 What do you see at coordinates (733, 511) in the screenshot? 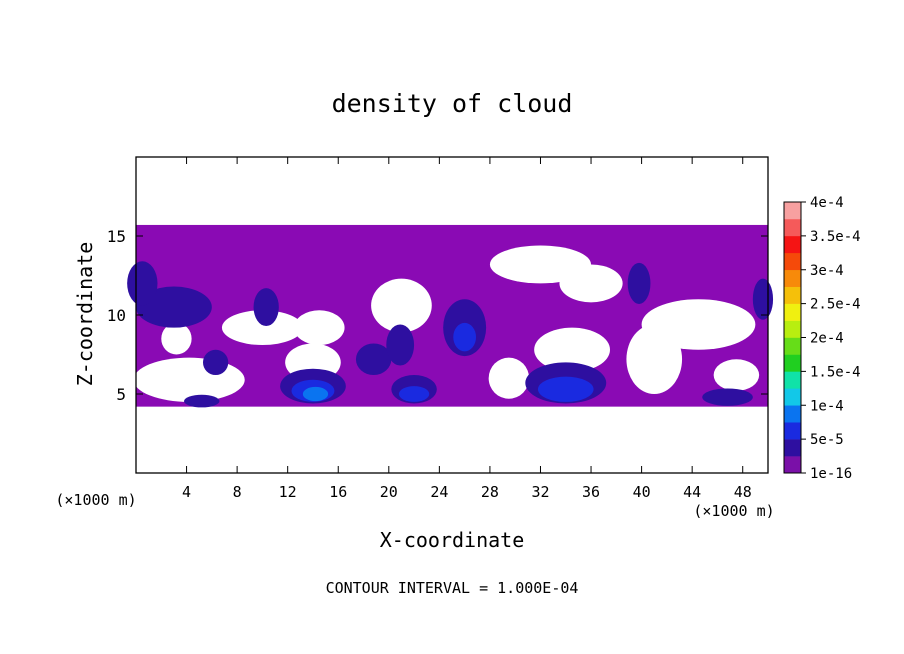
I see `x-unit-right: (×1000 m)` at bounding box center [733, 511].